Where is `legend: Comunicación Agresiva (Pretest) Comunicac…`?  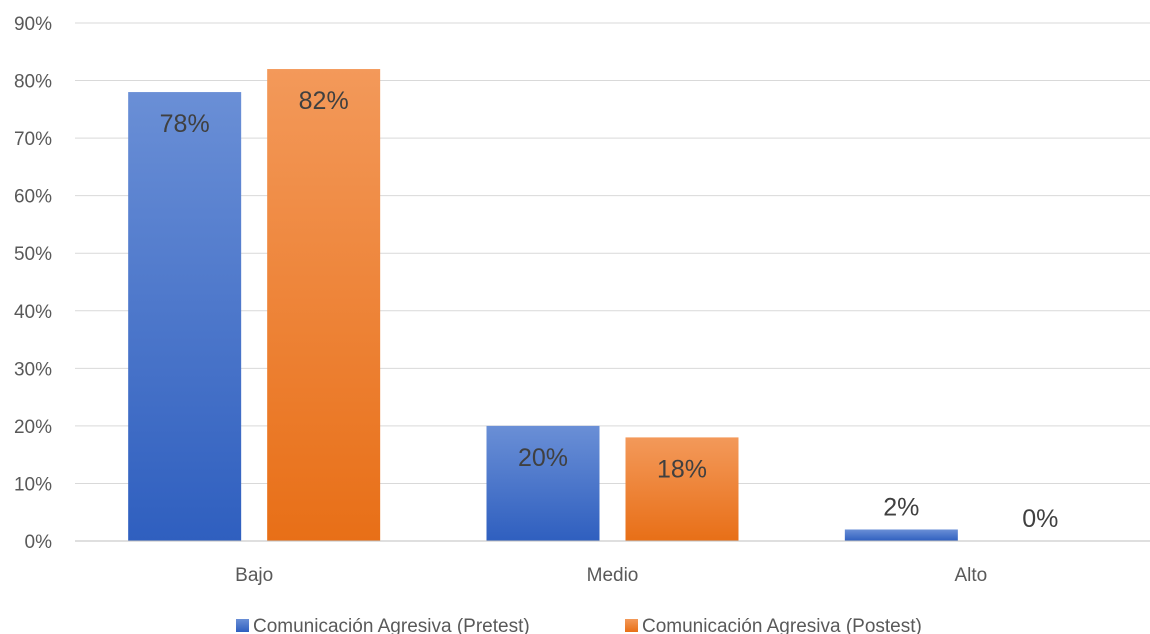 legend: Comunicación Agresiva (Pretest) Comunicac… is located at coordinates (579, 625).